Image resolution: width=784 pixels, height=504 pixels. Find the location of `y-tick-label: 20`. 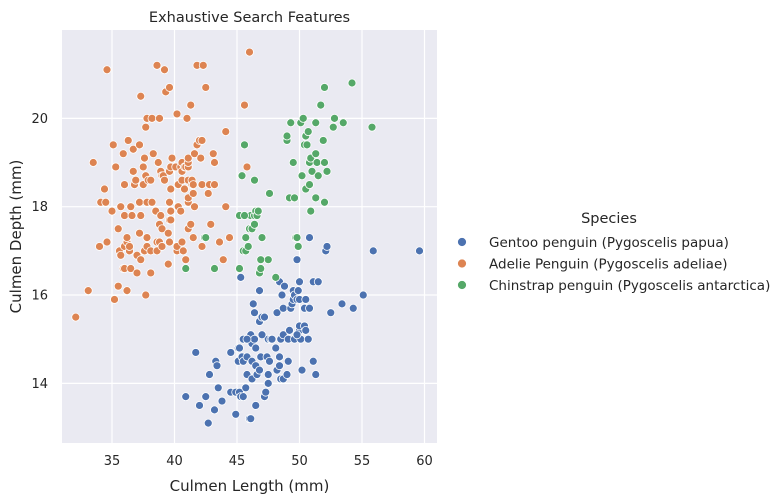

y-tick-label: 20 is located at coordinates (39, 119).